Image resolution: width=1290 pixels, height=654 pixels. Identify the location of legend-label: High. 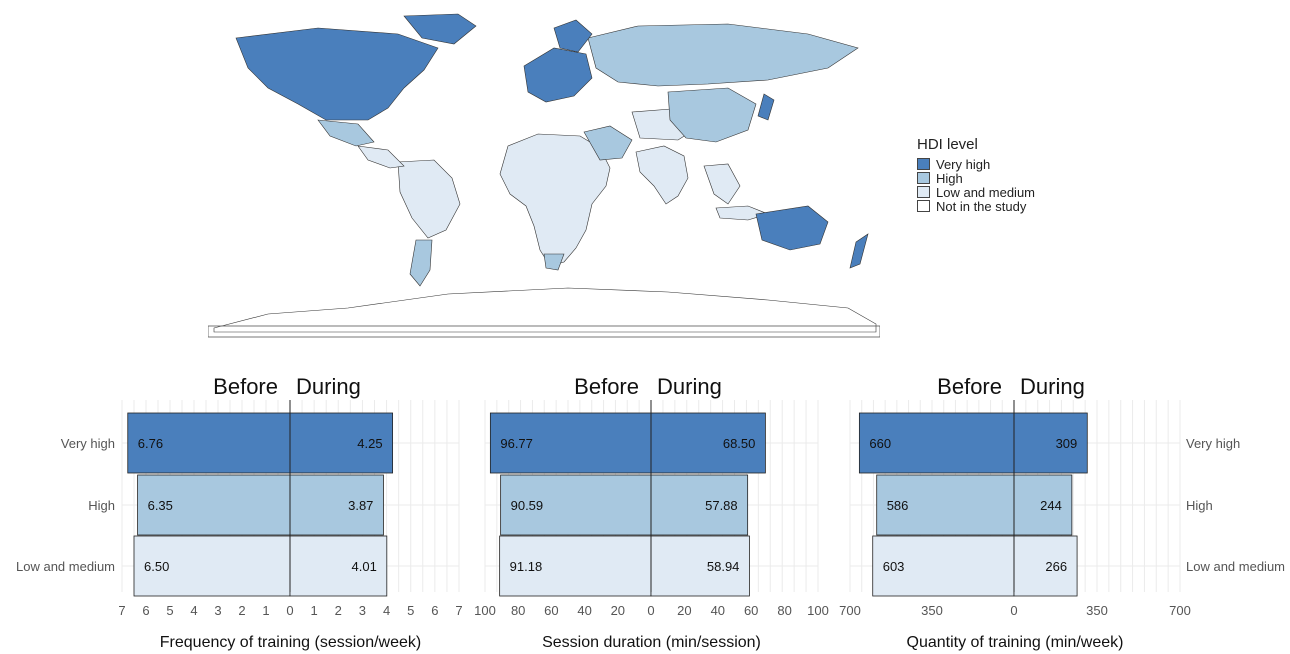
(949, 178).